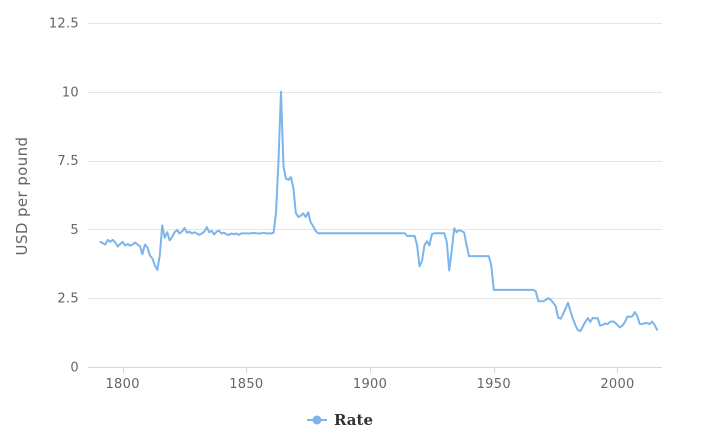  What do you see at coordinates (64, 196) in the screenshot?
I see `y-tick-labels: 0 2.5 5 7.5 10 12.5` at bounding box center [64, 196].